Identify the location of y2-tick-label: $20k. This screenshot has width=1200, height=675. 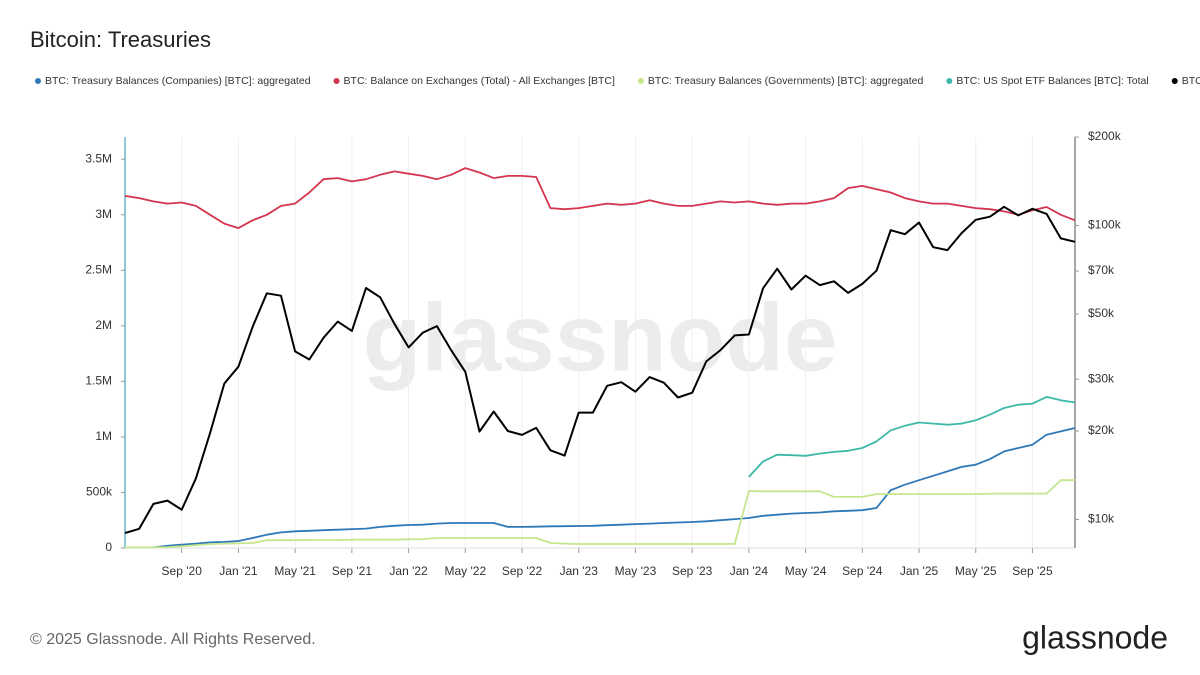
(1101, 430).